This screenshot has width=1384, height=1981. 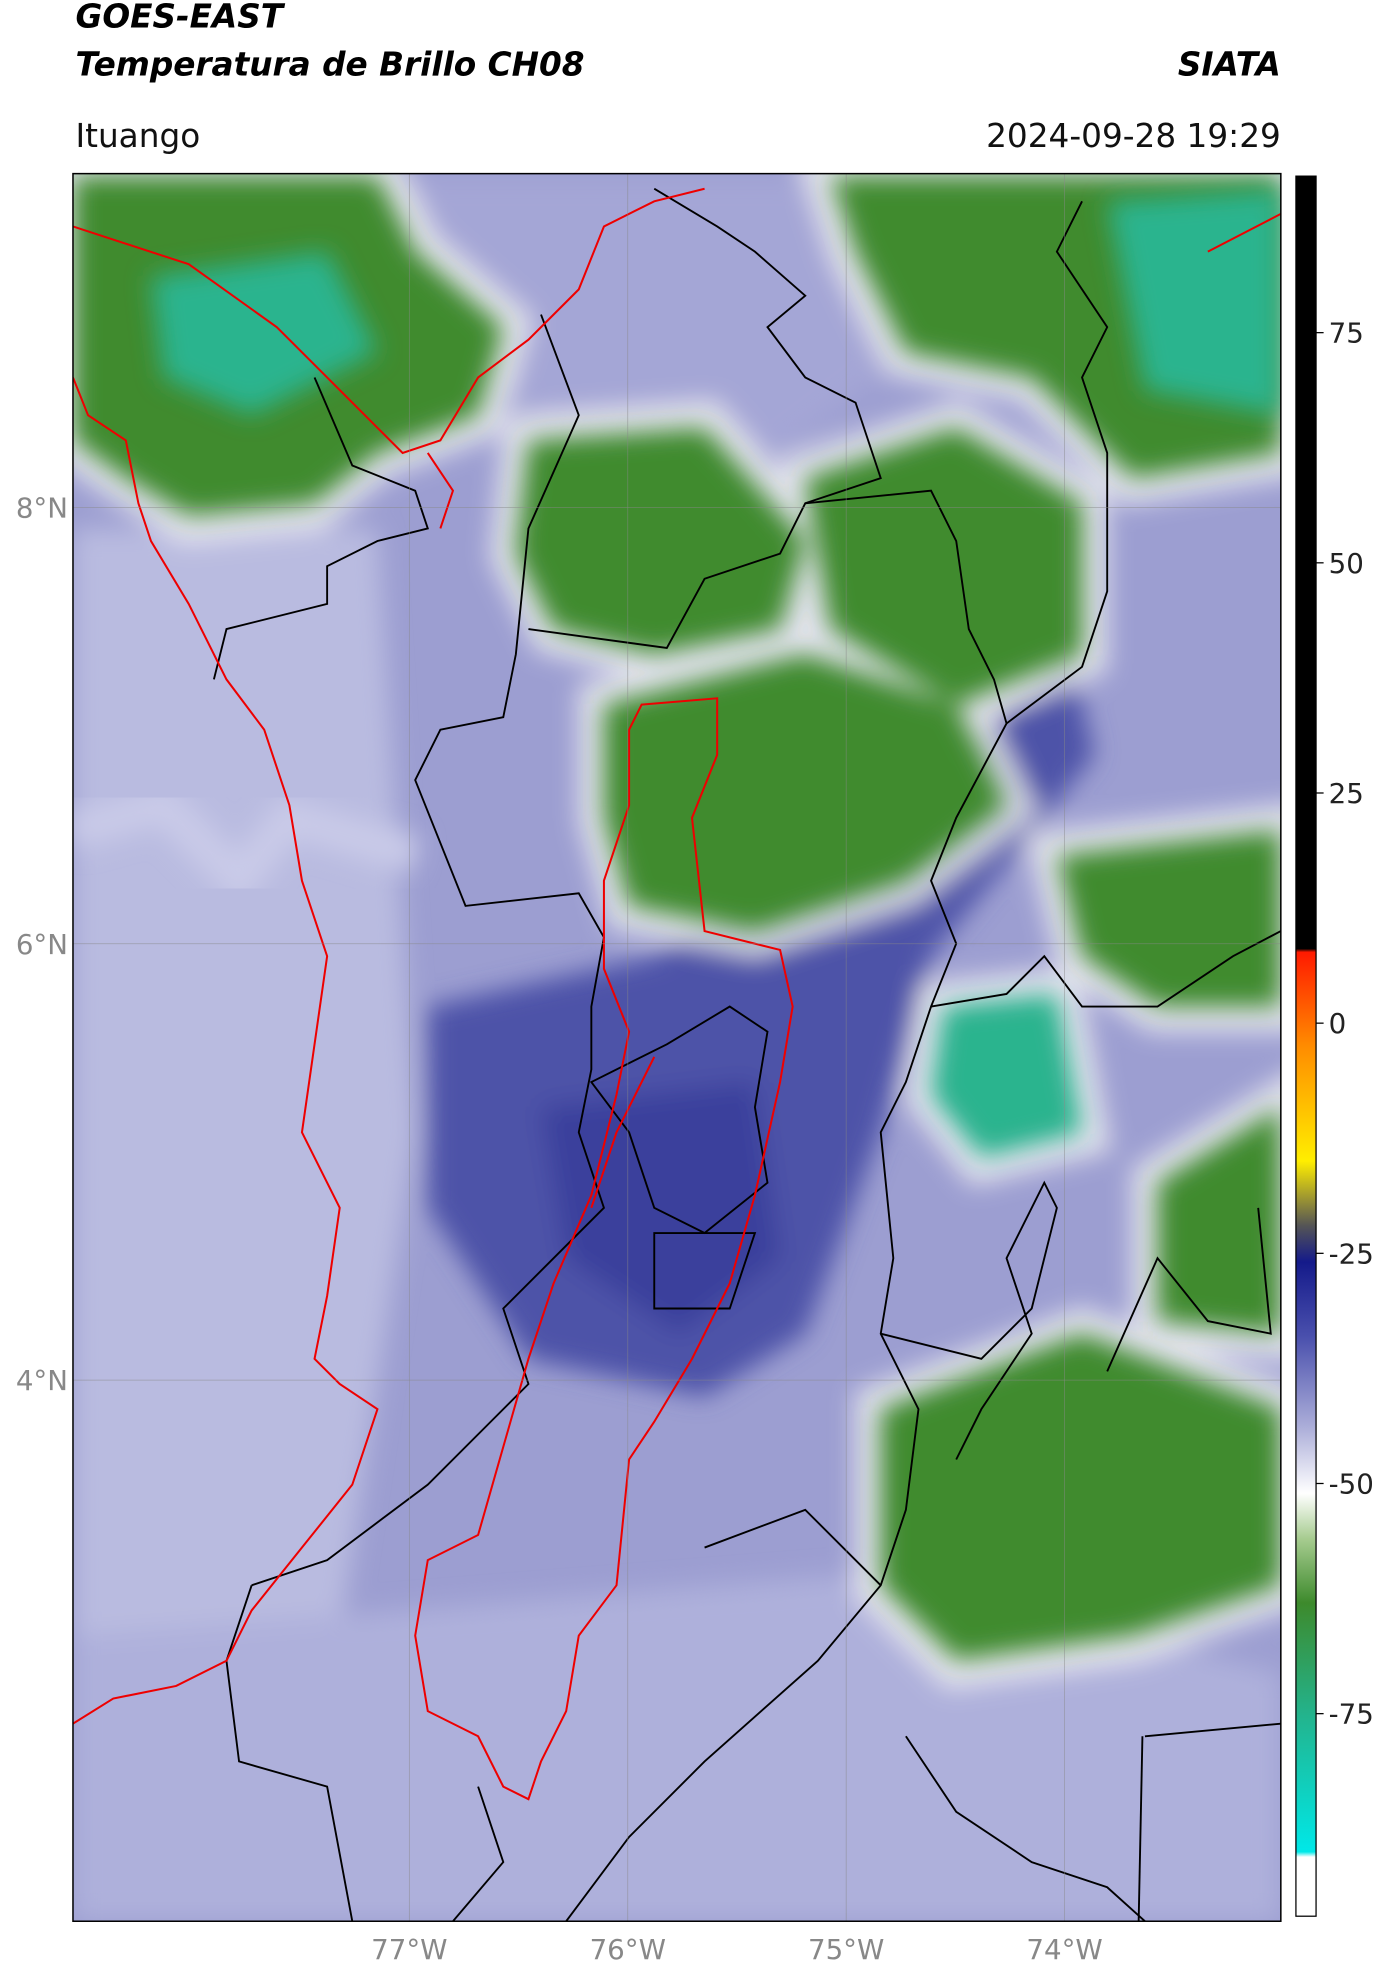 What do you see at coordinates (1133, 136) in the screenshot?
I see `timestamp: 2024-09-28 19:29` at bounding box center [1133, 136].